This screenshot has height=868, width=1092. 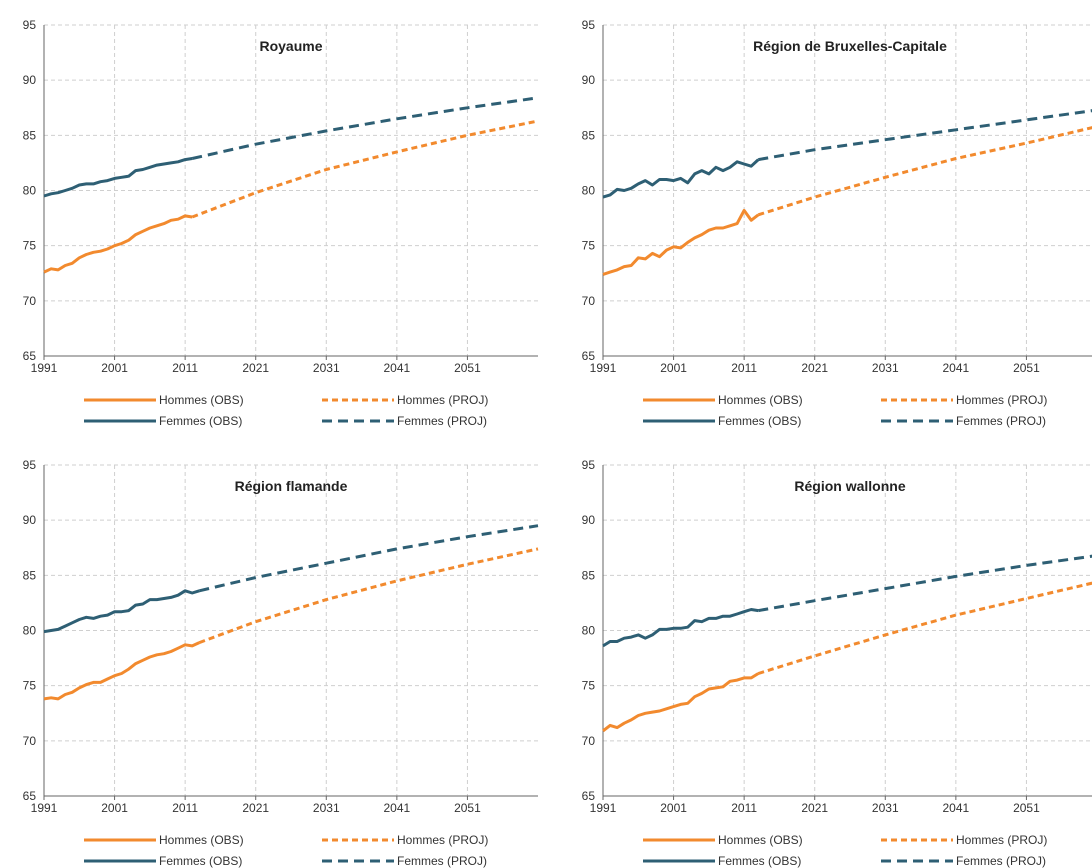 What do you see at coordinates (290, 46) in the screenshot?
I see `chart-title: Royaume` at bounding box center [290, 46].